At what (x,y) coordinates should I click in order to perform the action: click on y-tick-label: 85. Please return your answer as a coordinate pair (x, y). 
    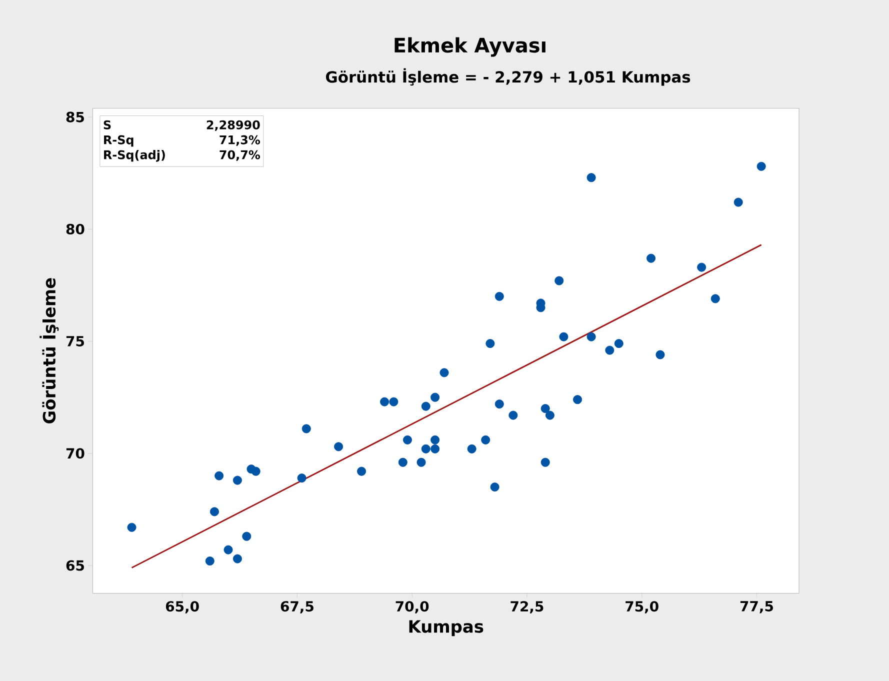
    Looking at the image, I should click on (75, 117).